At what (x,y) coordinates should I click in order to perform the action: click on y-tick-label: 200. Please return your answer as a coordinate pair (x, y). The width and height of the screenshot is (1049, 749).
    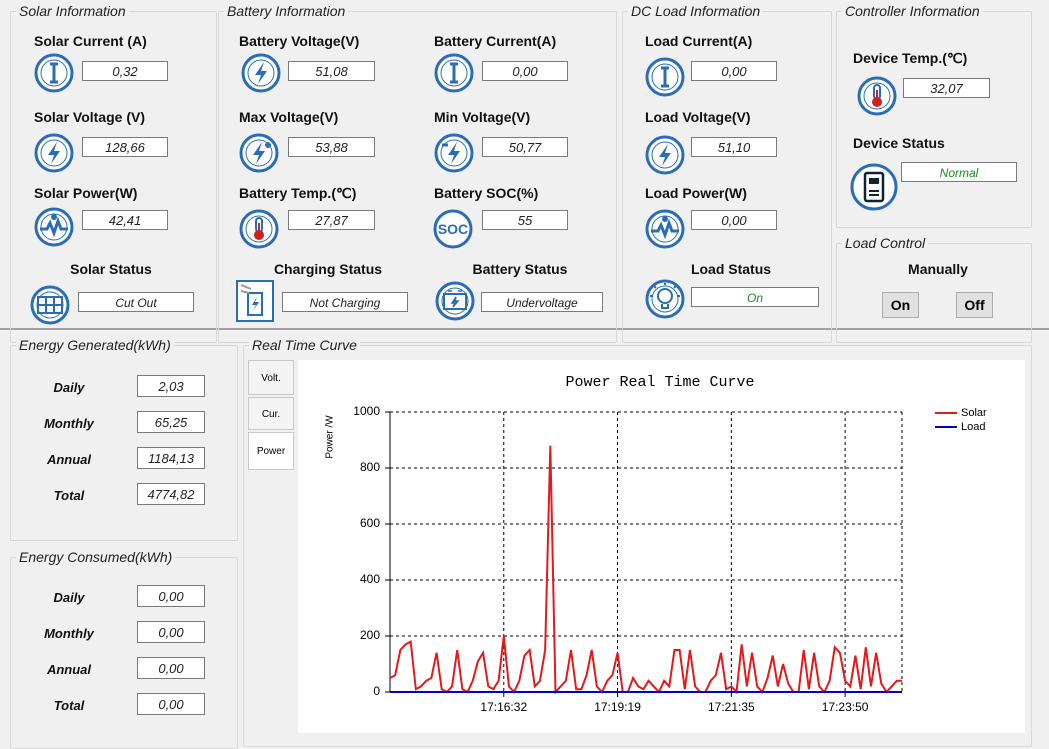
    Looking at the image, I should click on (370, 635).